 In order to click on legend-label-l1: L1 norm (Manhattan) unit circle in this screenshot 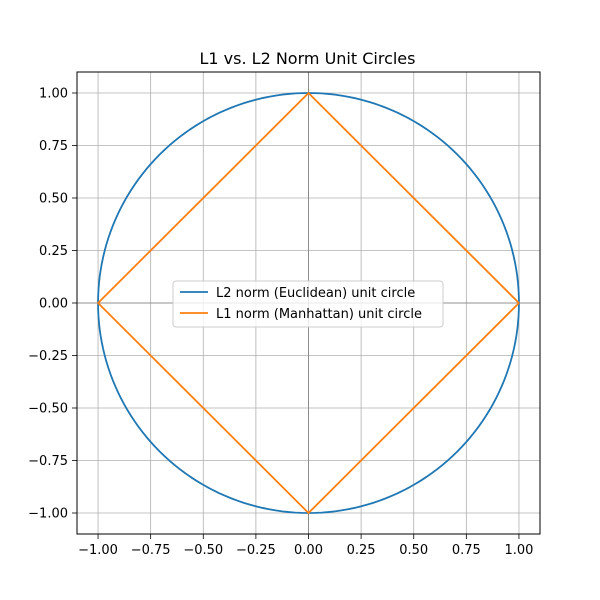, I will do `click(319, 314)`.